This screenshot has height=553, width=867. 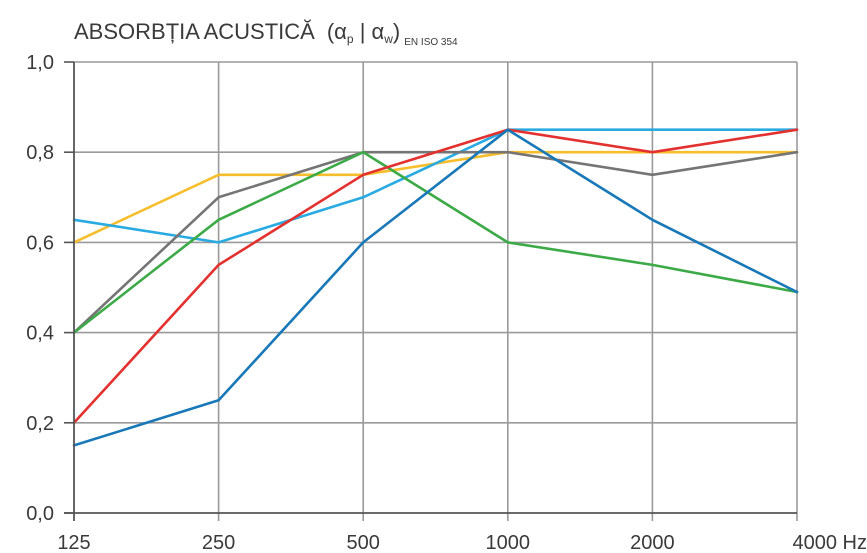 I want to click on y-tick-label: 0,0, so click(x=40, y=514).